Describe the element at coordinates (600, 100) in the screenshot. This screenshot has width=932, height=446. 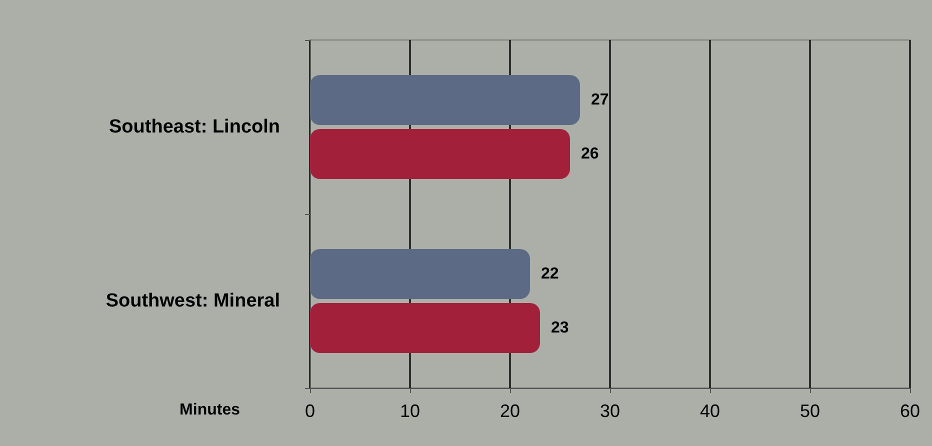
I see `data-label: 27` at that location.